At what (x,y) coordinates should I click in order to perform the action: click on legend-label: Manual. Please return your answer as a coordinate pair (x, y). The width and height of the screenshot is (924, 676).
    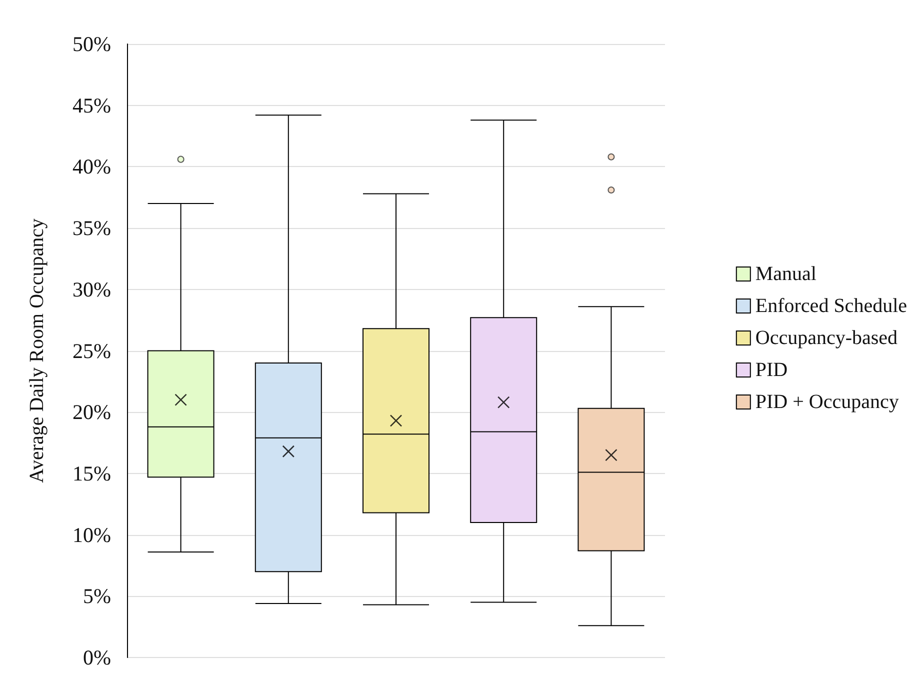
    Looking at the image, I should click on (786, 274).